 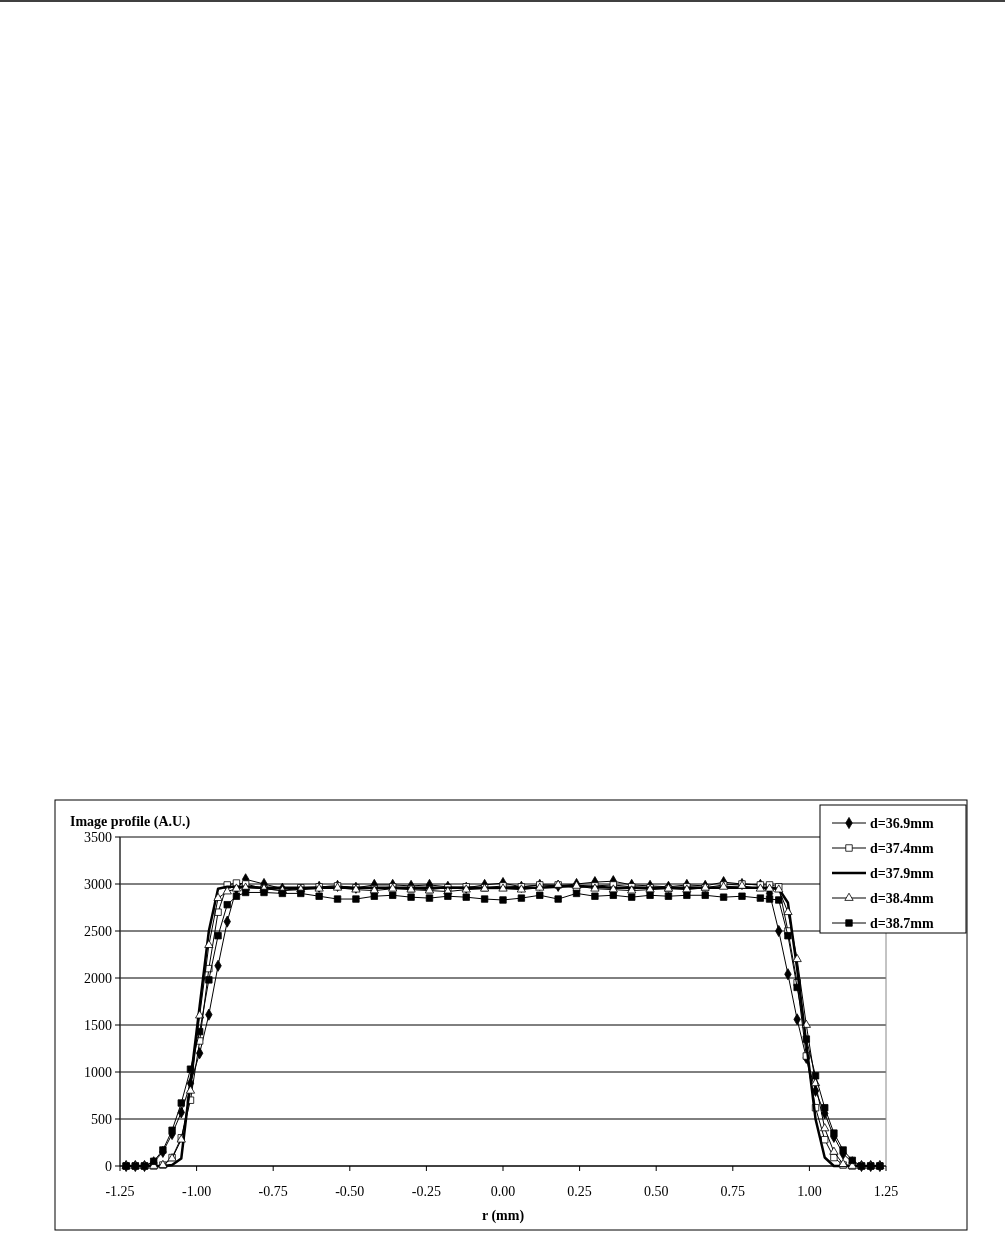 What do you see at coordinates (579, 1191) in the screenshot?
I see `x-tick-label: 0.25` at bounding box center [579, 1191].